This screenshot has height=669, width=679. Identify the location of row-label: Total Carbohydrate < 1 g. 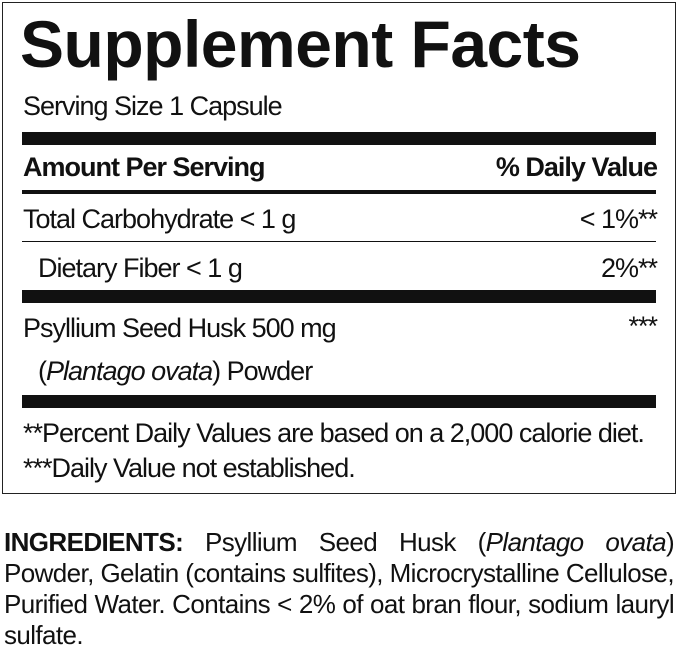
(159, 219).